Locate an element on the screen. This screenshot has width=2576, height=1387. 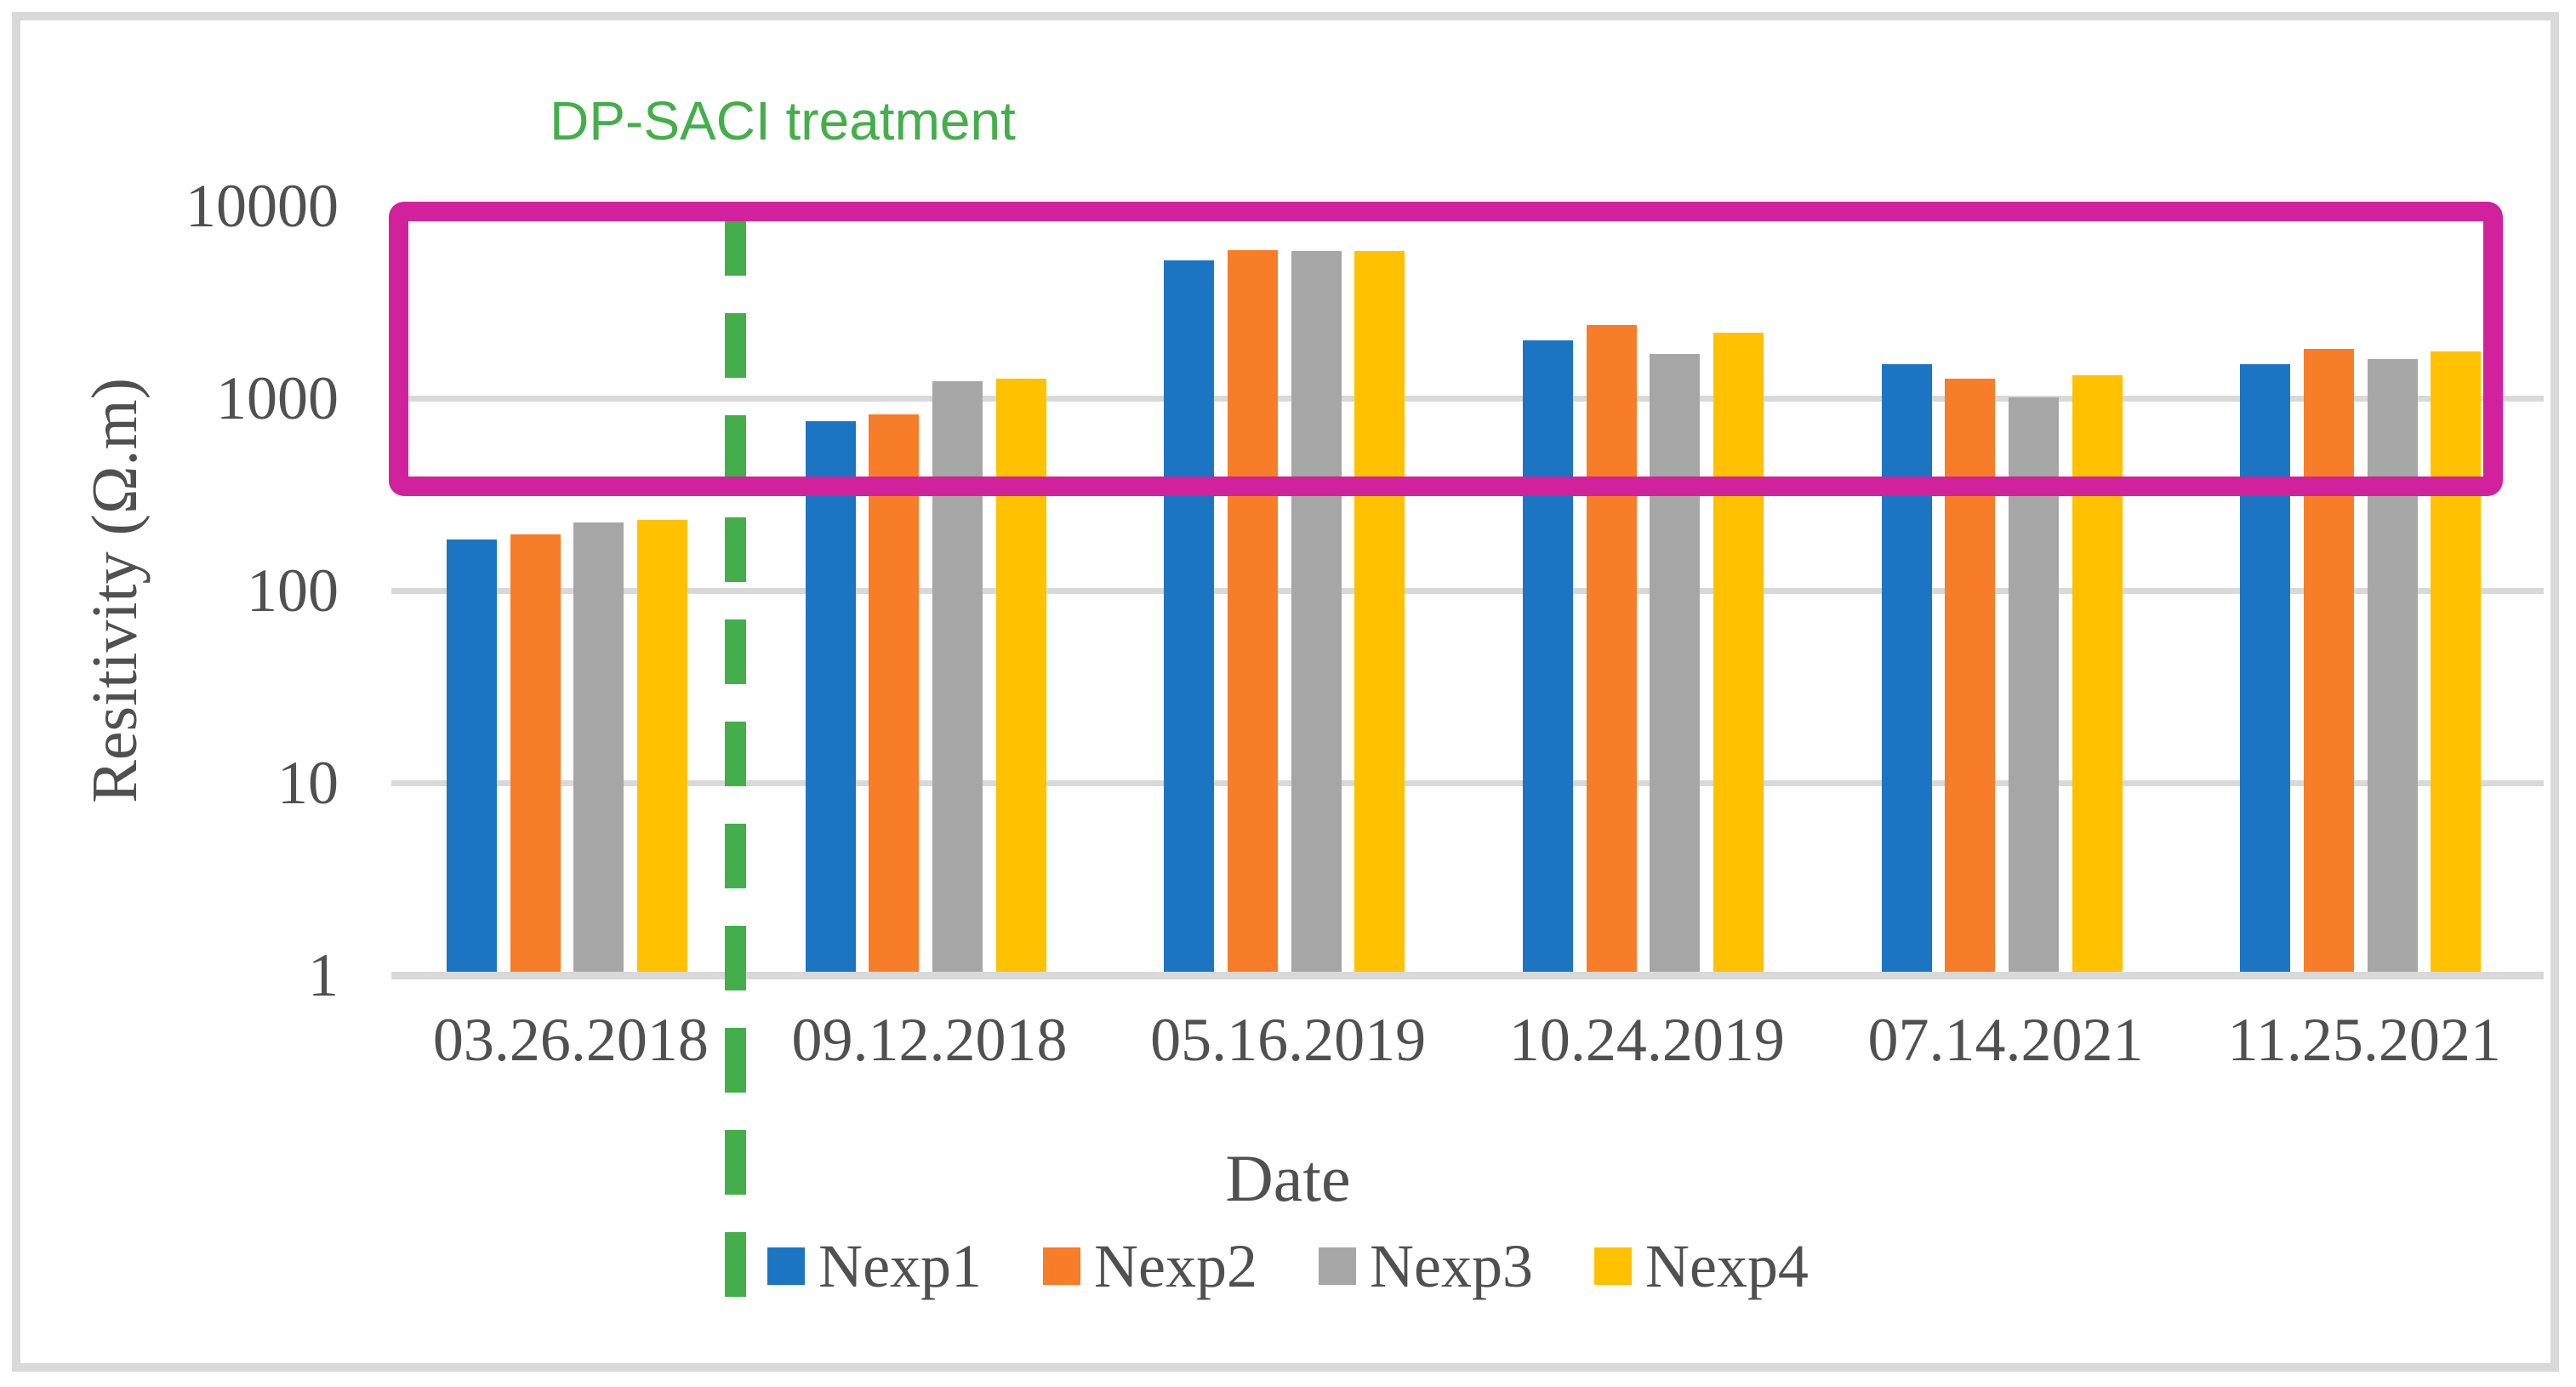
bar-nexp1-10.24.2019 is located at coordinates (1548, 656).